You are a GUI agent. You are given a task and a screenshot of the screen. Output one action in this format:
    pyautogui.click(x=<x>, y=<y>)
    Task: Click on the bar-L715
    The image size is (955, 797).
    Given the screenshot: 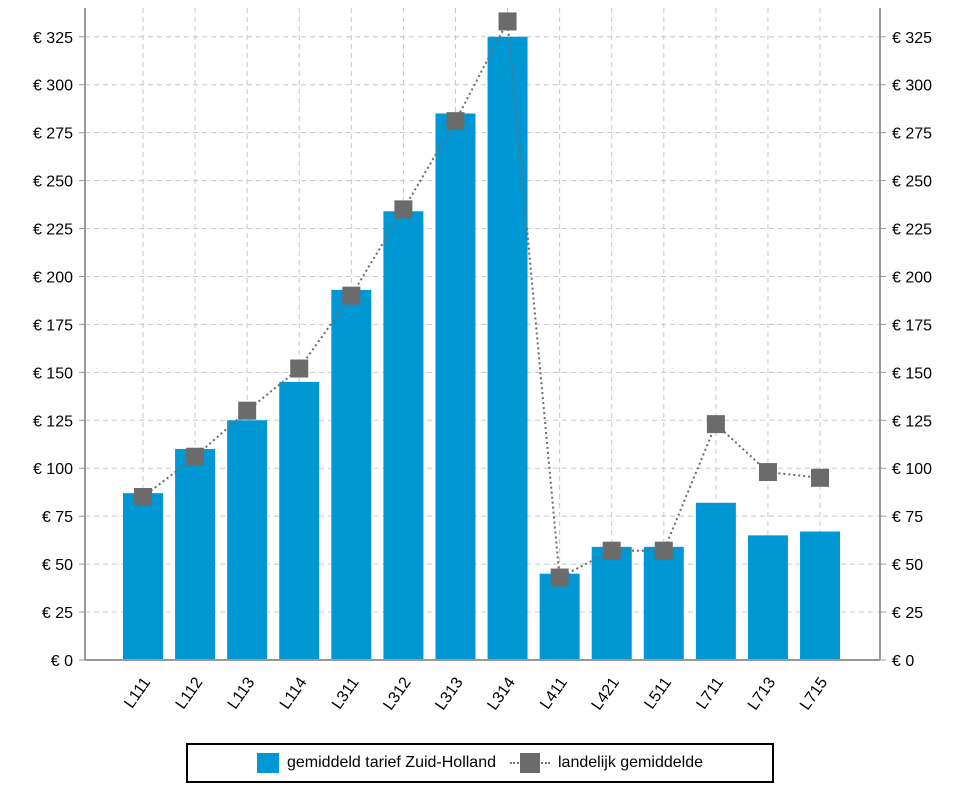 What is the action you would take?
    pyautogui.click(x=820, y=595)
    